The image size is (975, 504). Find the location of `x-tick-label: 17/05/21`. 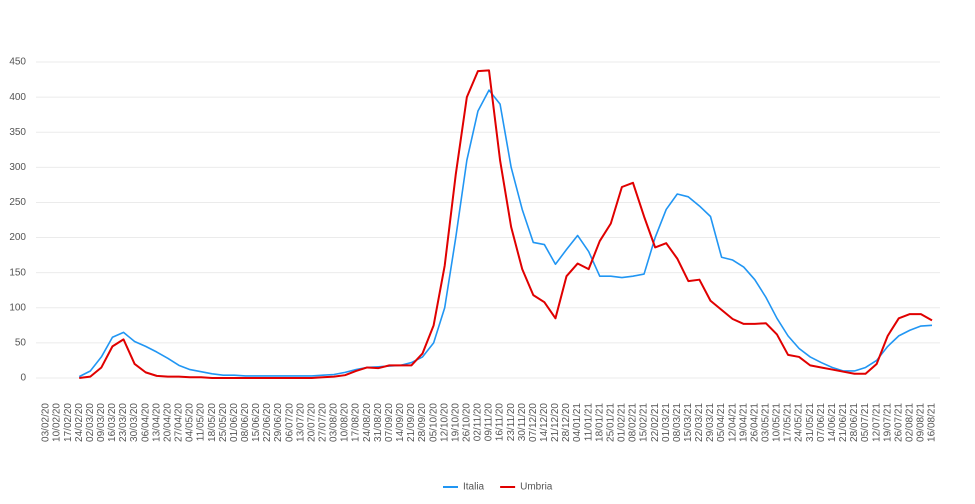

x-tick-label: 17/05/21 is located at coordinates (788, 422).